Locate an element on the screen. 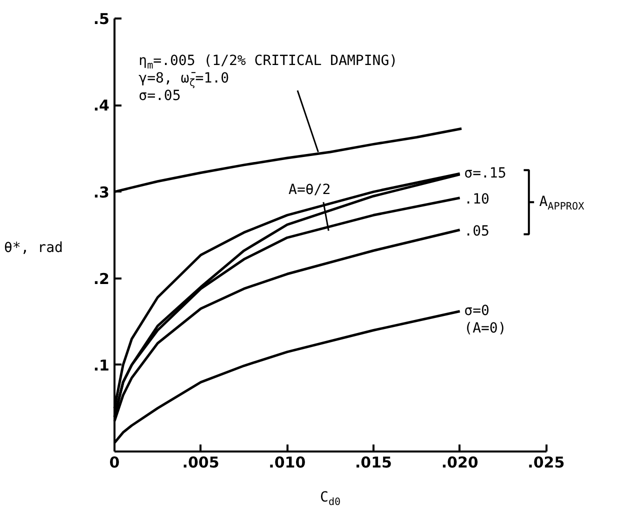  y-tick-label: .3 is located at coordinates (101, 192).